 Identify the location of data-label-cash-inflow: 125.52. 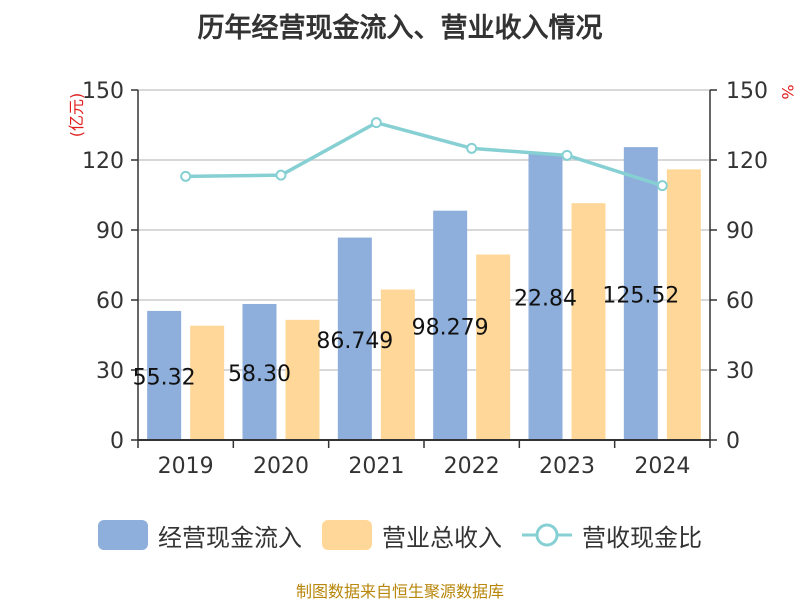
(640, 296).